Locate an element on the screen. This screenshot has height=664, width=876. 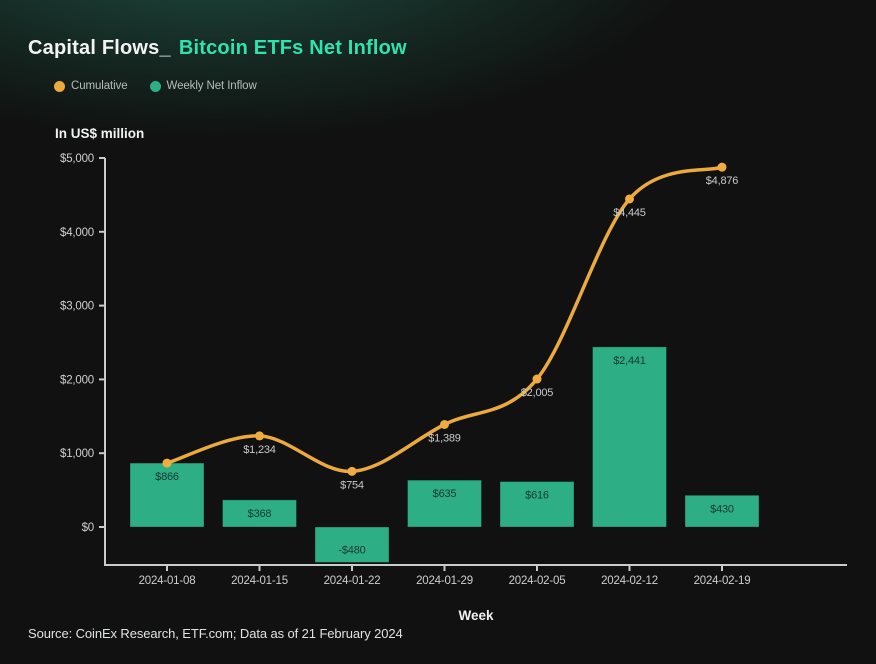
y-axis-tick-label: $0 is located at coordinates (88, 528).